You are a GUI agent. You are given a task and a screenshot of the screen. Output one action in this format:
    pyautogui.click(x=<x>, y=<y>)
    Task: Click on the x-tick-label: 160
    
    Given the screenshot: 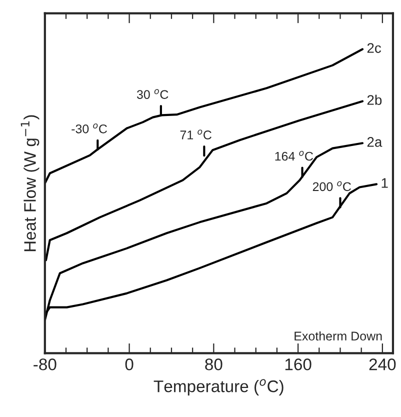 What is the action you would take?
    pyautogui.click(x=298, y=364)
    